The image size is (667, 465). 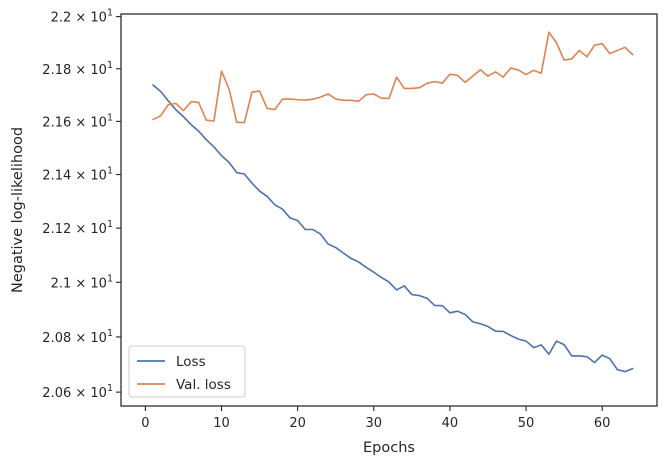 I want to click on x-tick-label: 60, so click(x=602, y=423).